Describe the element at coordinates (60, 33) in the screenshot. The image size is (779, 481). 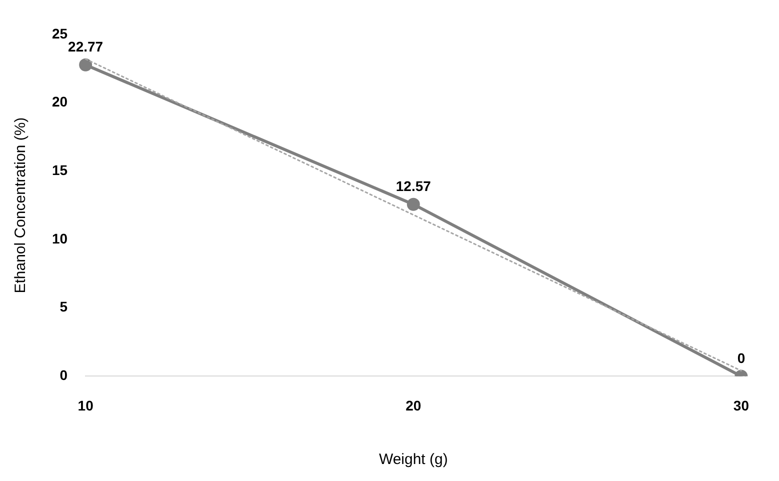
I see `y-tick-label: 25` at that location.